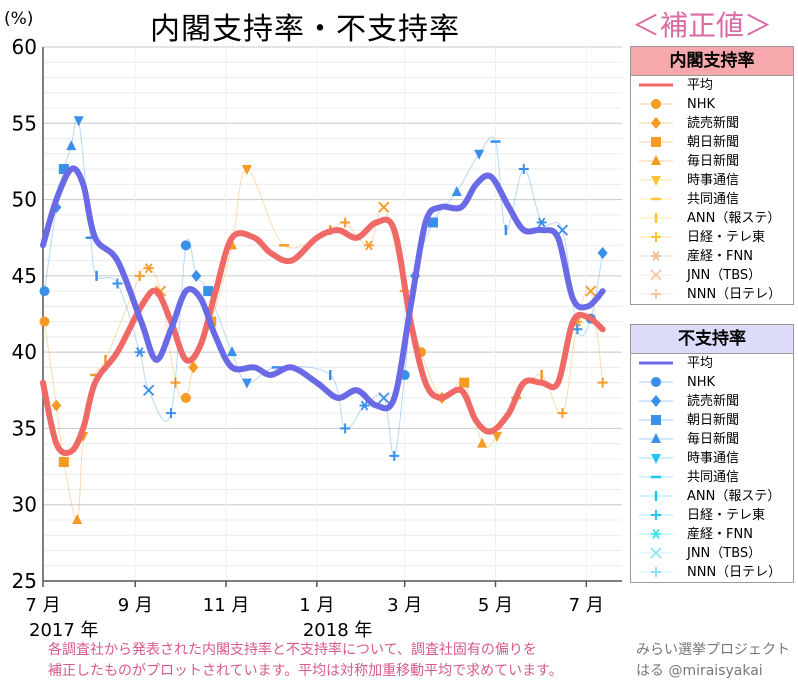  Describe the element at coordinates (64, 630) in the screenshot. I see `x-year-label: 2017 年` at that location.